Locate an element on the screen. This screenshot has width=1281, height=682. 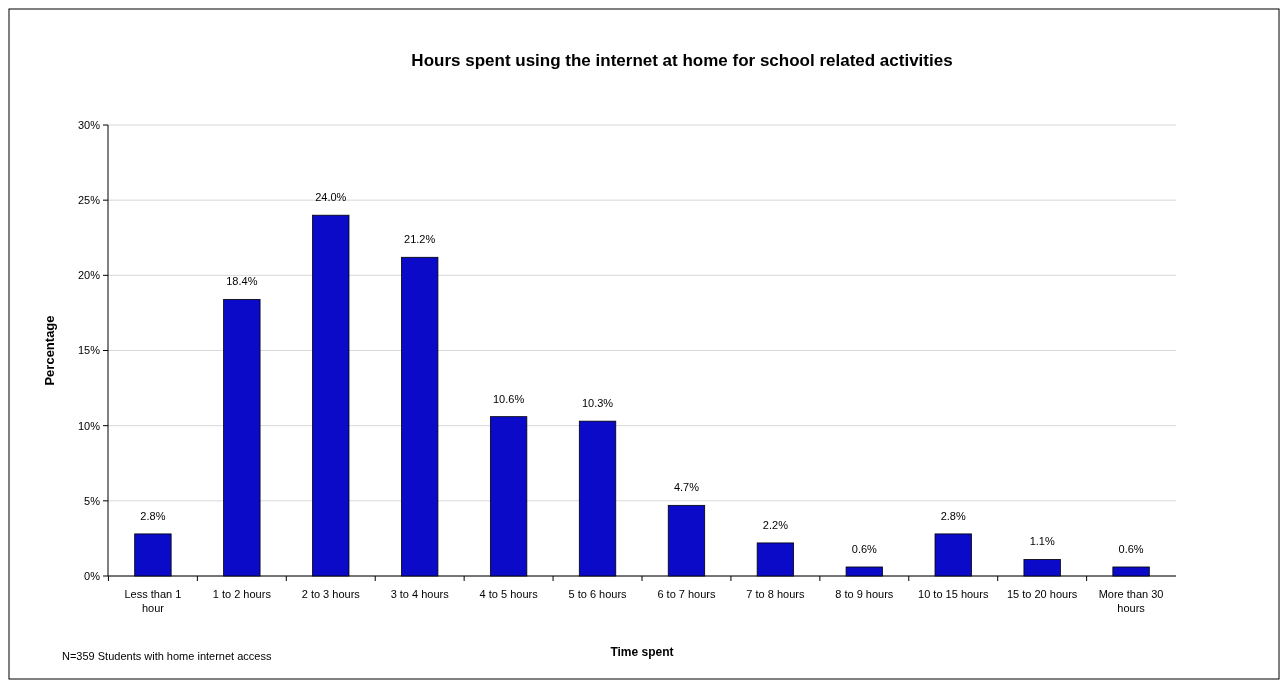
x-tick-label: 1 to 2 hours is located at coordinates (242, 594).